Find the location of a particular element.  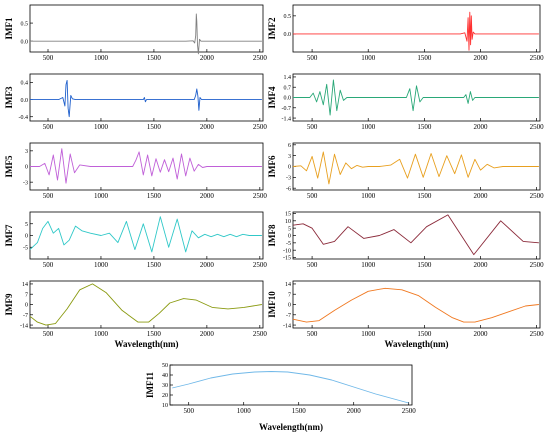

imf9-panel: 500 1000 1500 2000 2500 -14 -7 0 7 14 IMF9 is located at coordinates (136, 309).